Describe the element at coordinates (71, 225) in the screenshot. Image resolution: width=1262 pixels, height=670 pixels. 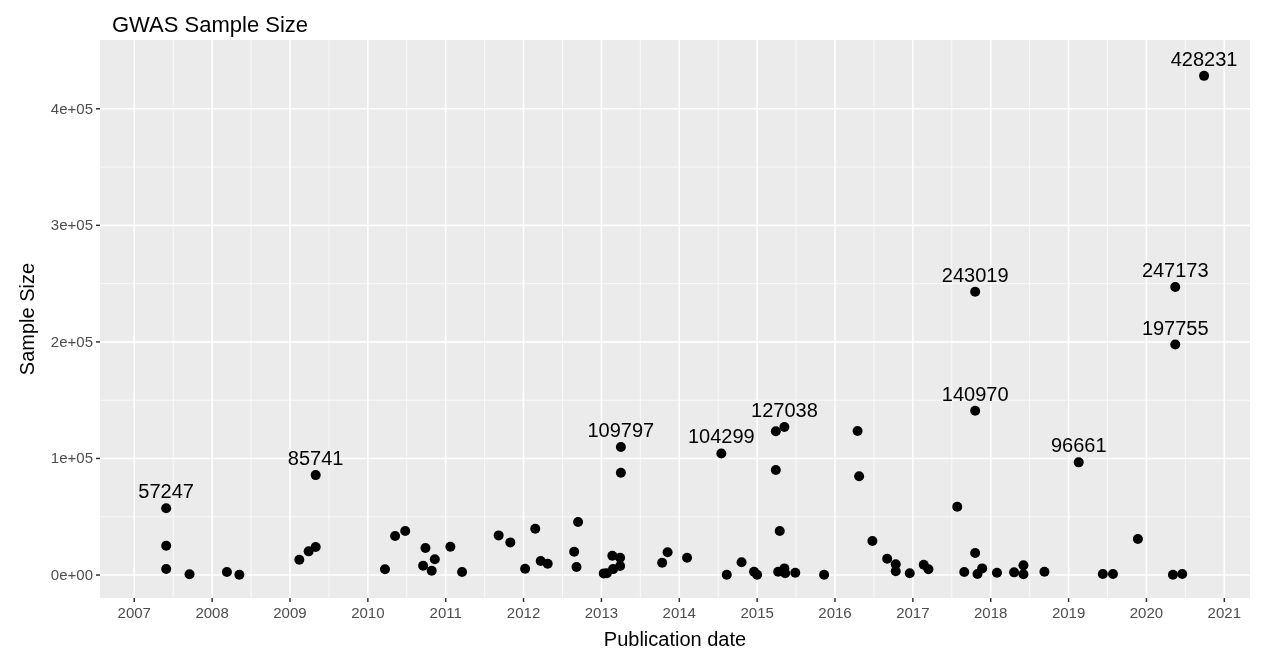
I see `y-tick-label: 3e+05` at that location.